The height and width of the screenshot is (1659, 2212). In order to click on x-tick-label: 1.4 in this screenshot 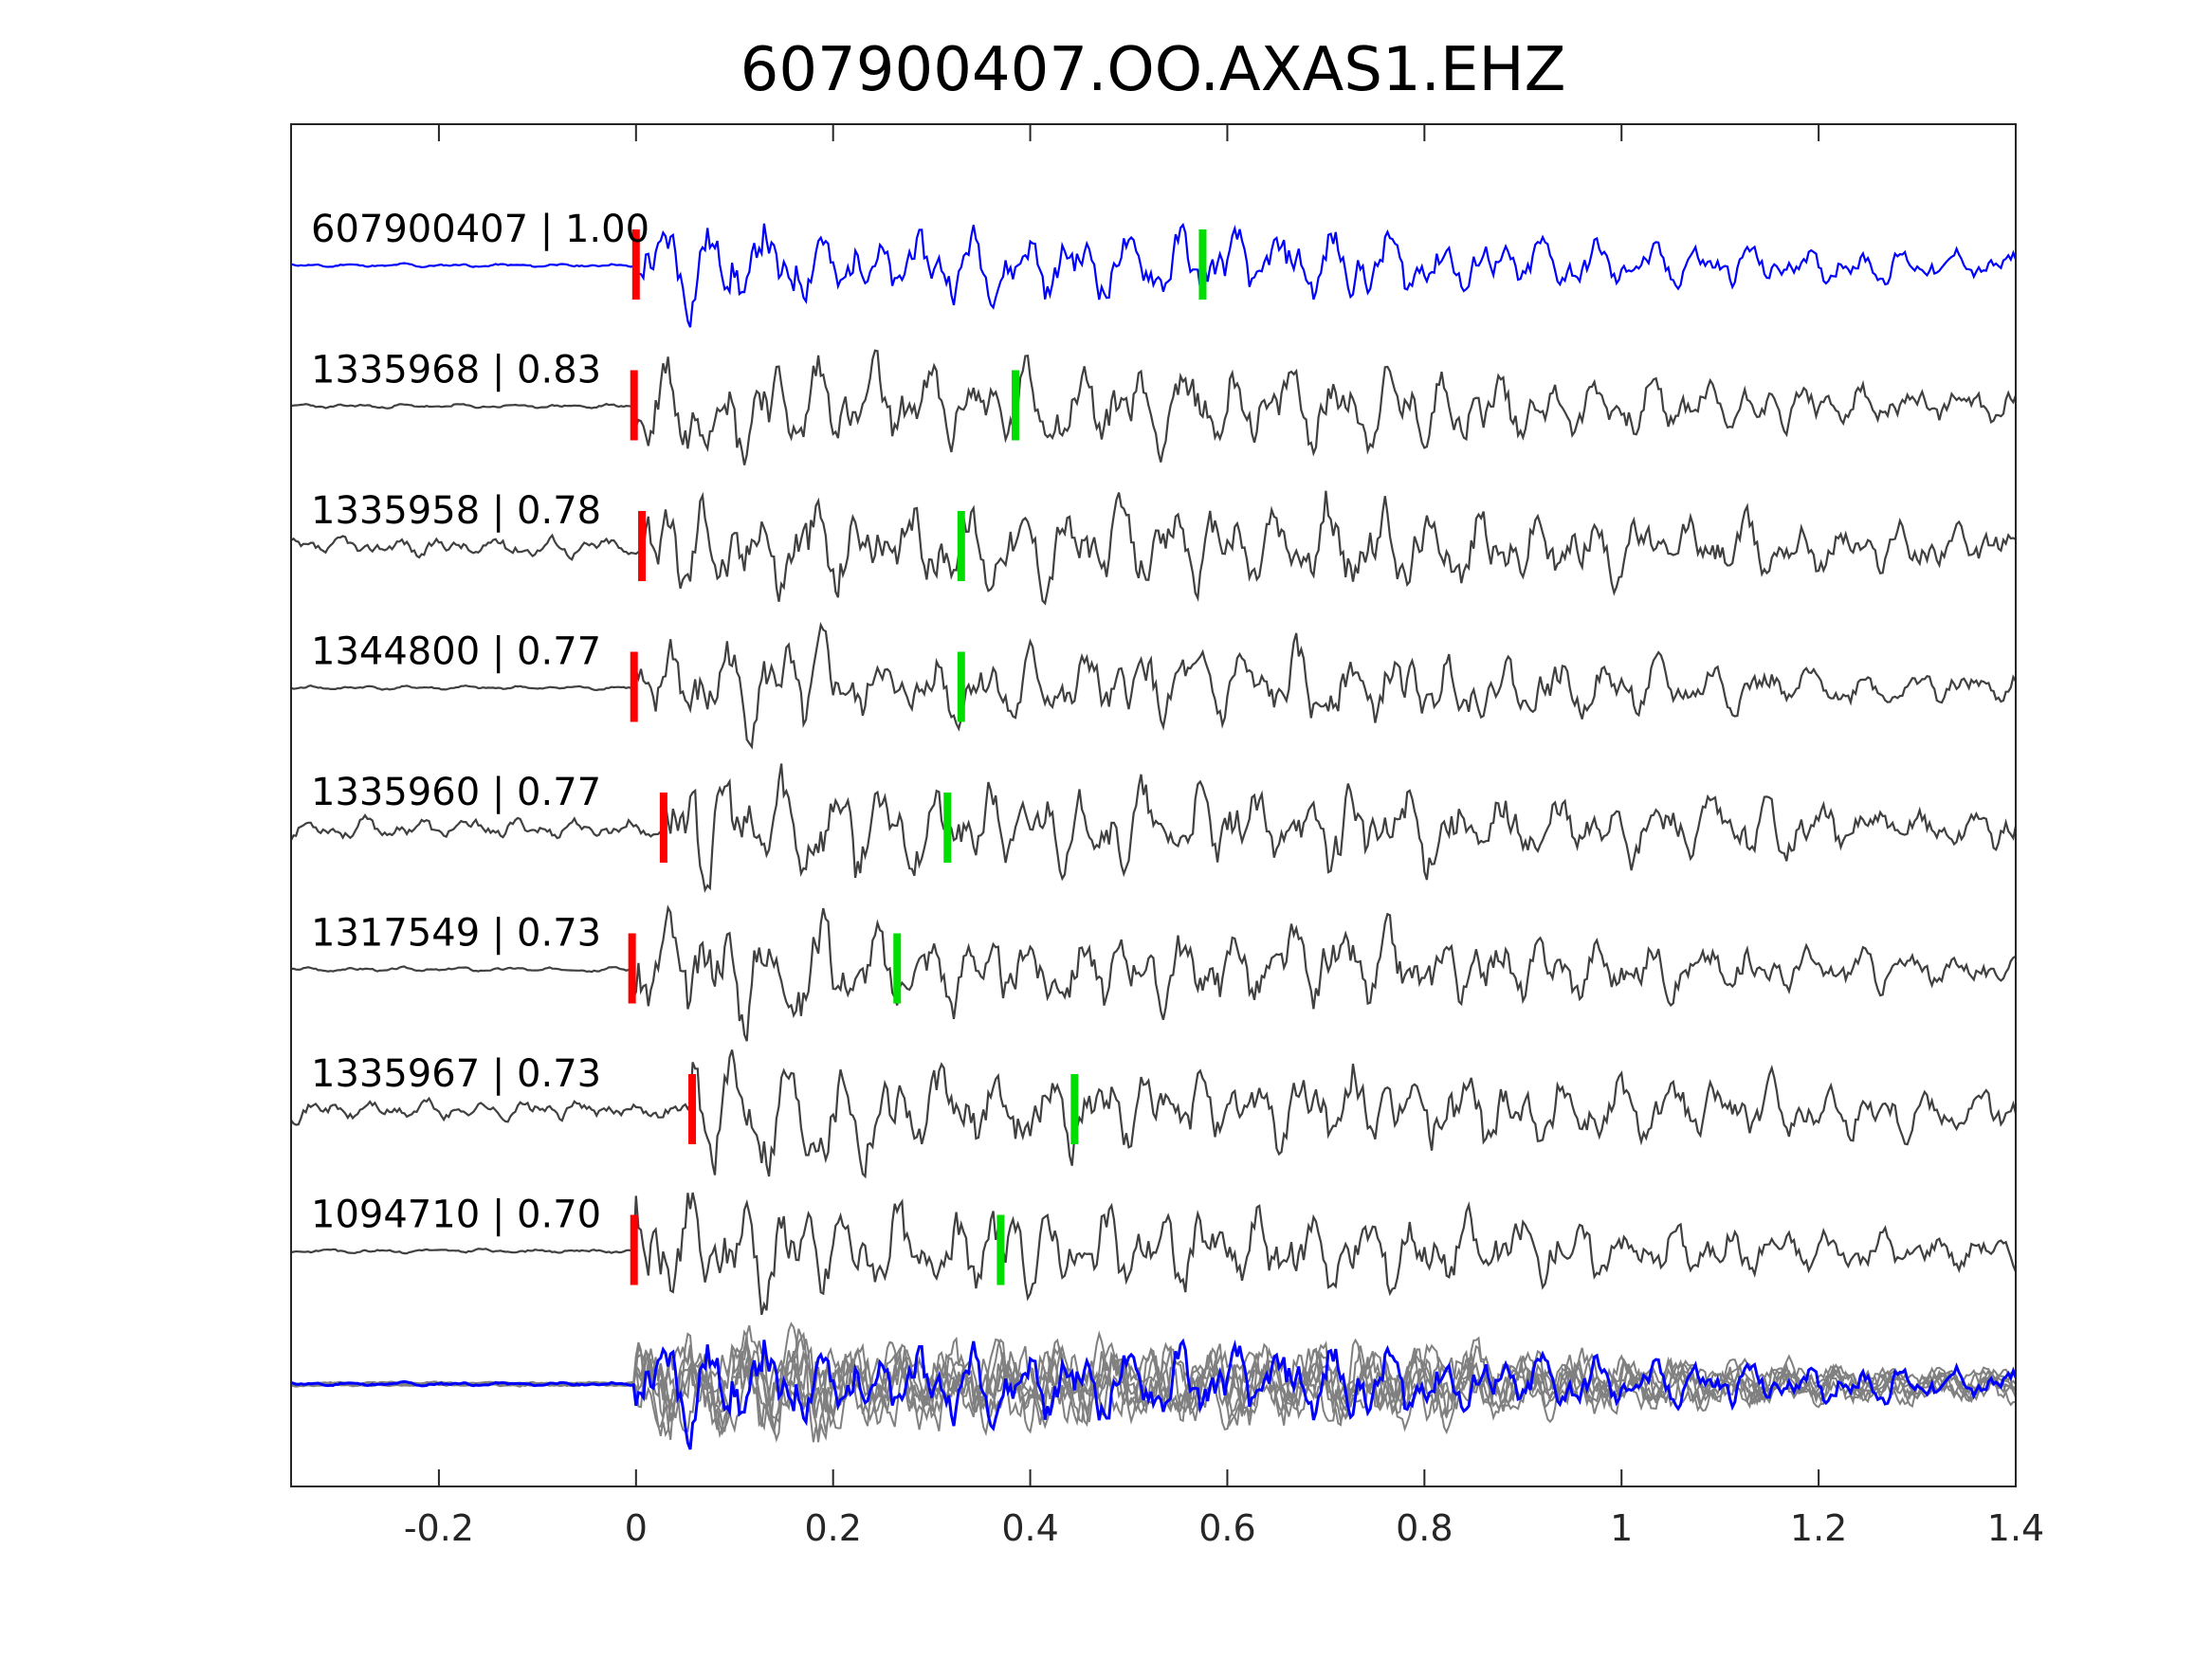, I will do `click(2015, 1528)`.